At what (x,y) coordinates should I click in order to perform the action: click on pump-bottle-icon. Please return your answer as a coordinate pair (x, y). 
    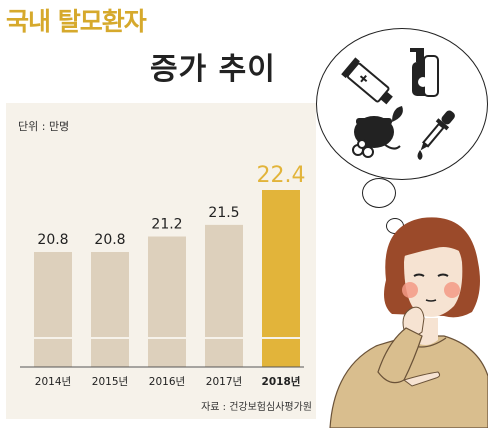
    Looking at the image, I should click on (424, 72).